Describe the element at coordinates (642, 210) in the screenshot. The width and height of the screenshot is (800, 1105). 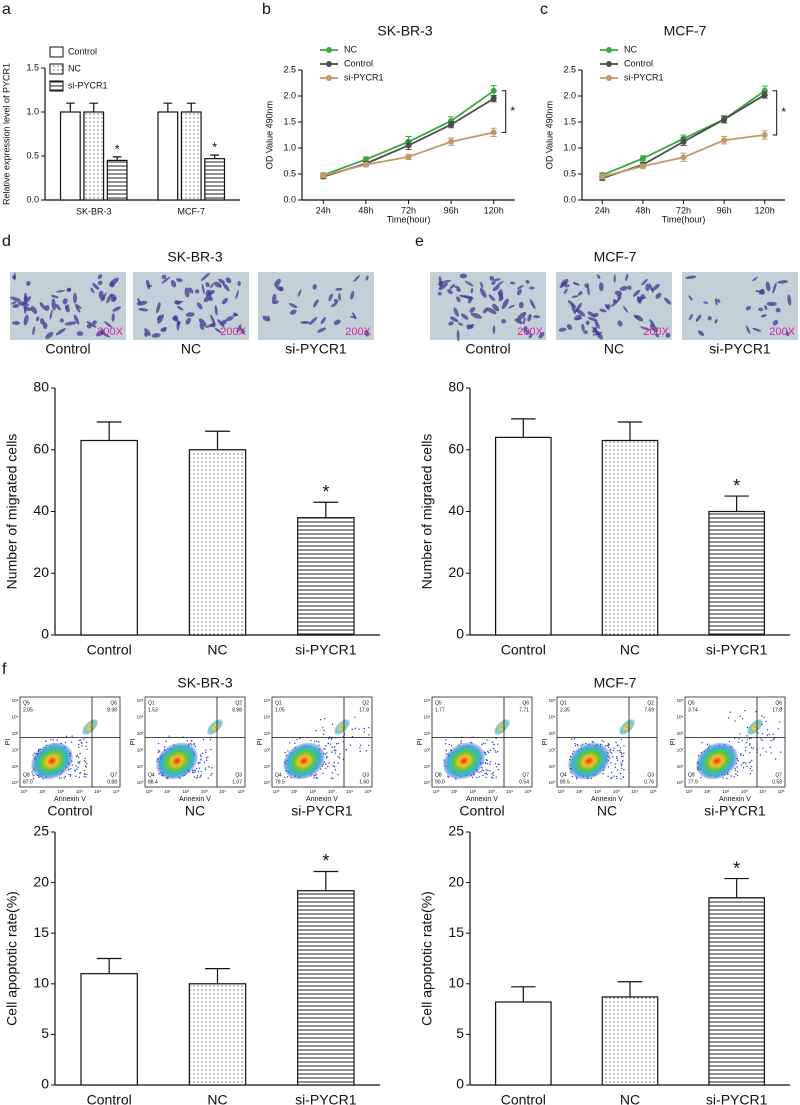
I see `x-tick-label: 48h` at that location.